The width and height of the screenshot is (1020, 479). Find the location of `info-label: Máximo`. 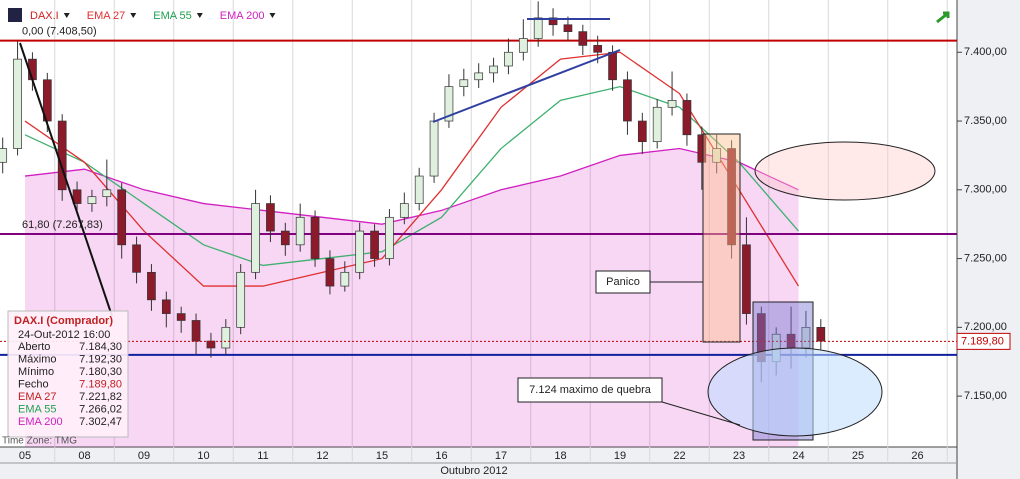

info-label: Máximo is located at coordinates (37, 359).